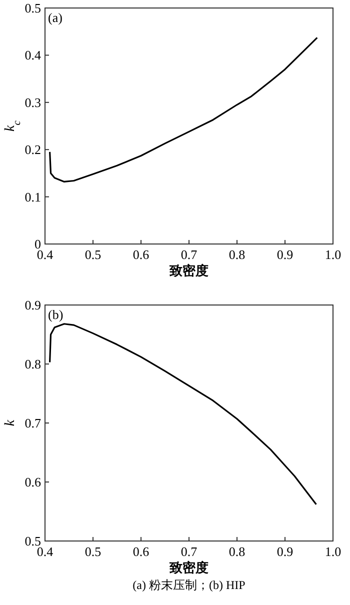 The image size is (350, 605). Describe the element at coordinates (33, 482) in the screenshot. I see `y-tick-label: 0.6` at that location.